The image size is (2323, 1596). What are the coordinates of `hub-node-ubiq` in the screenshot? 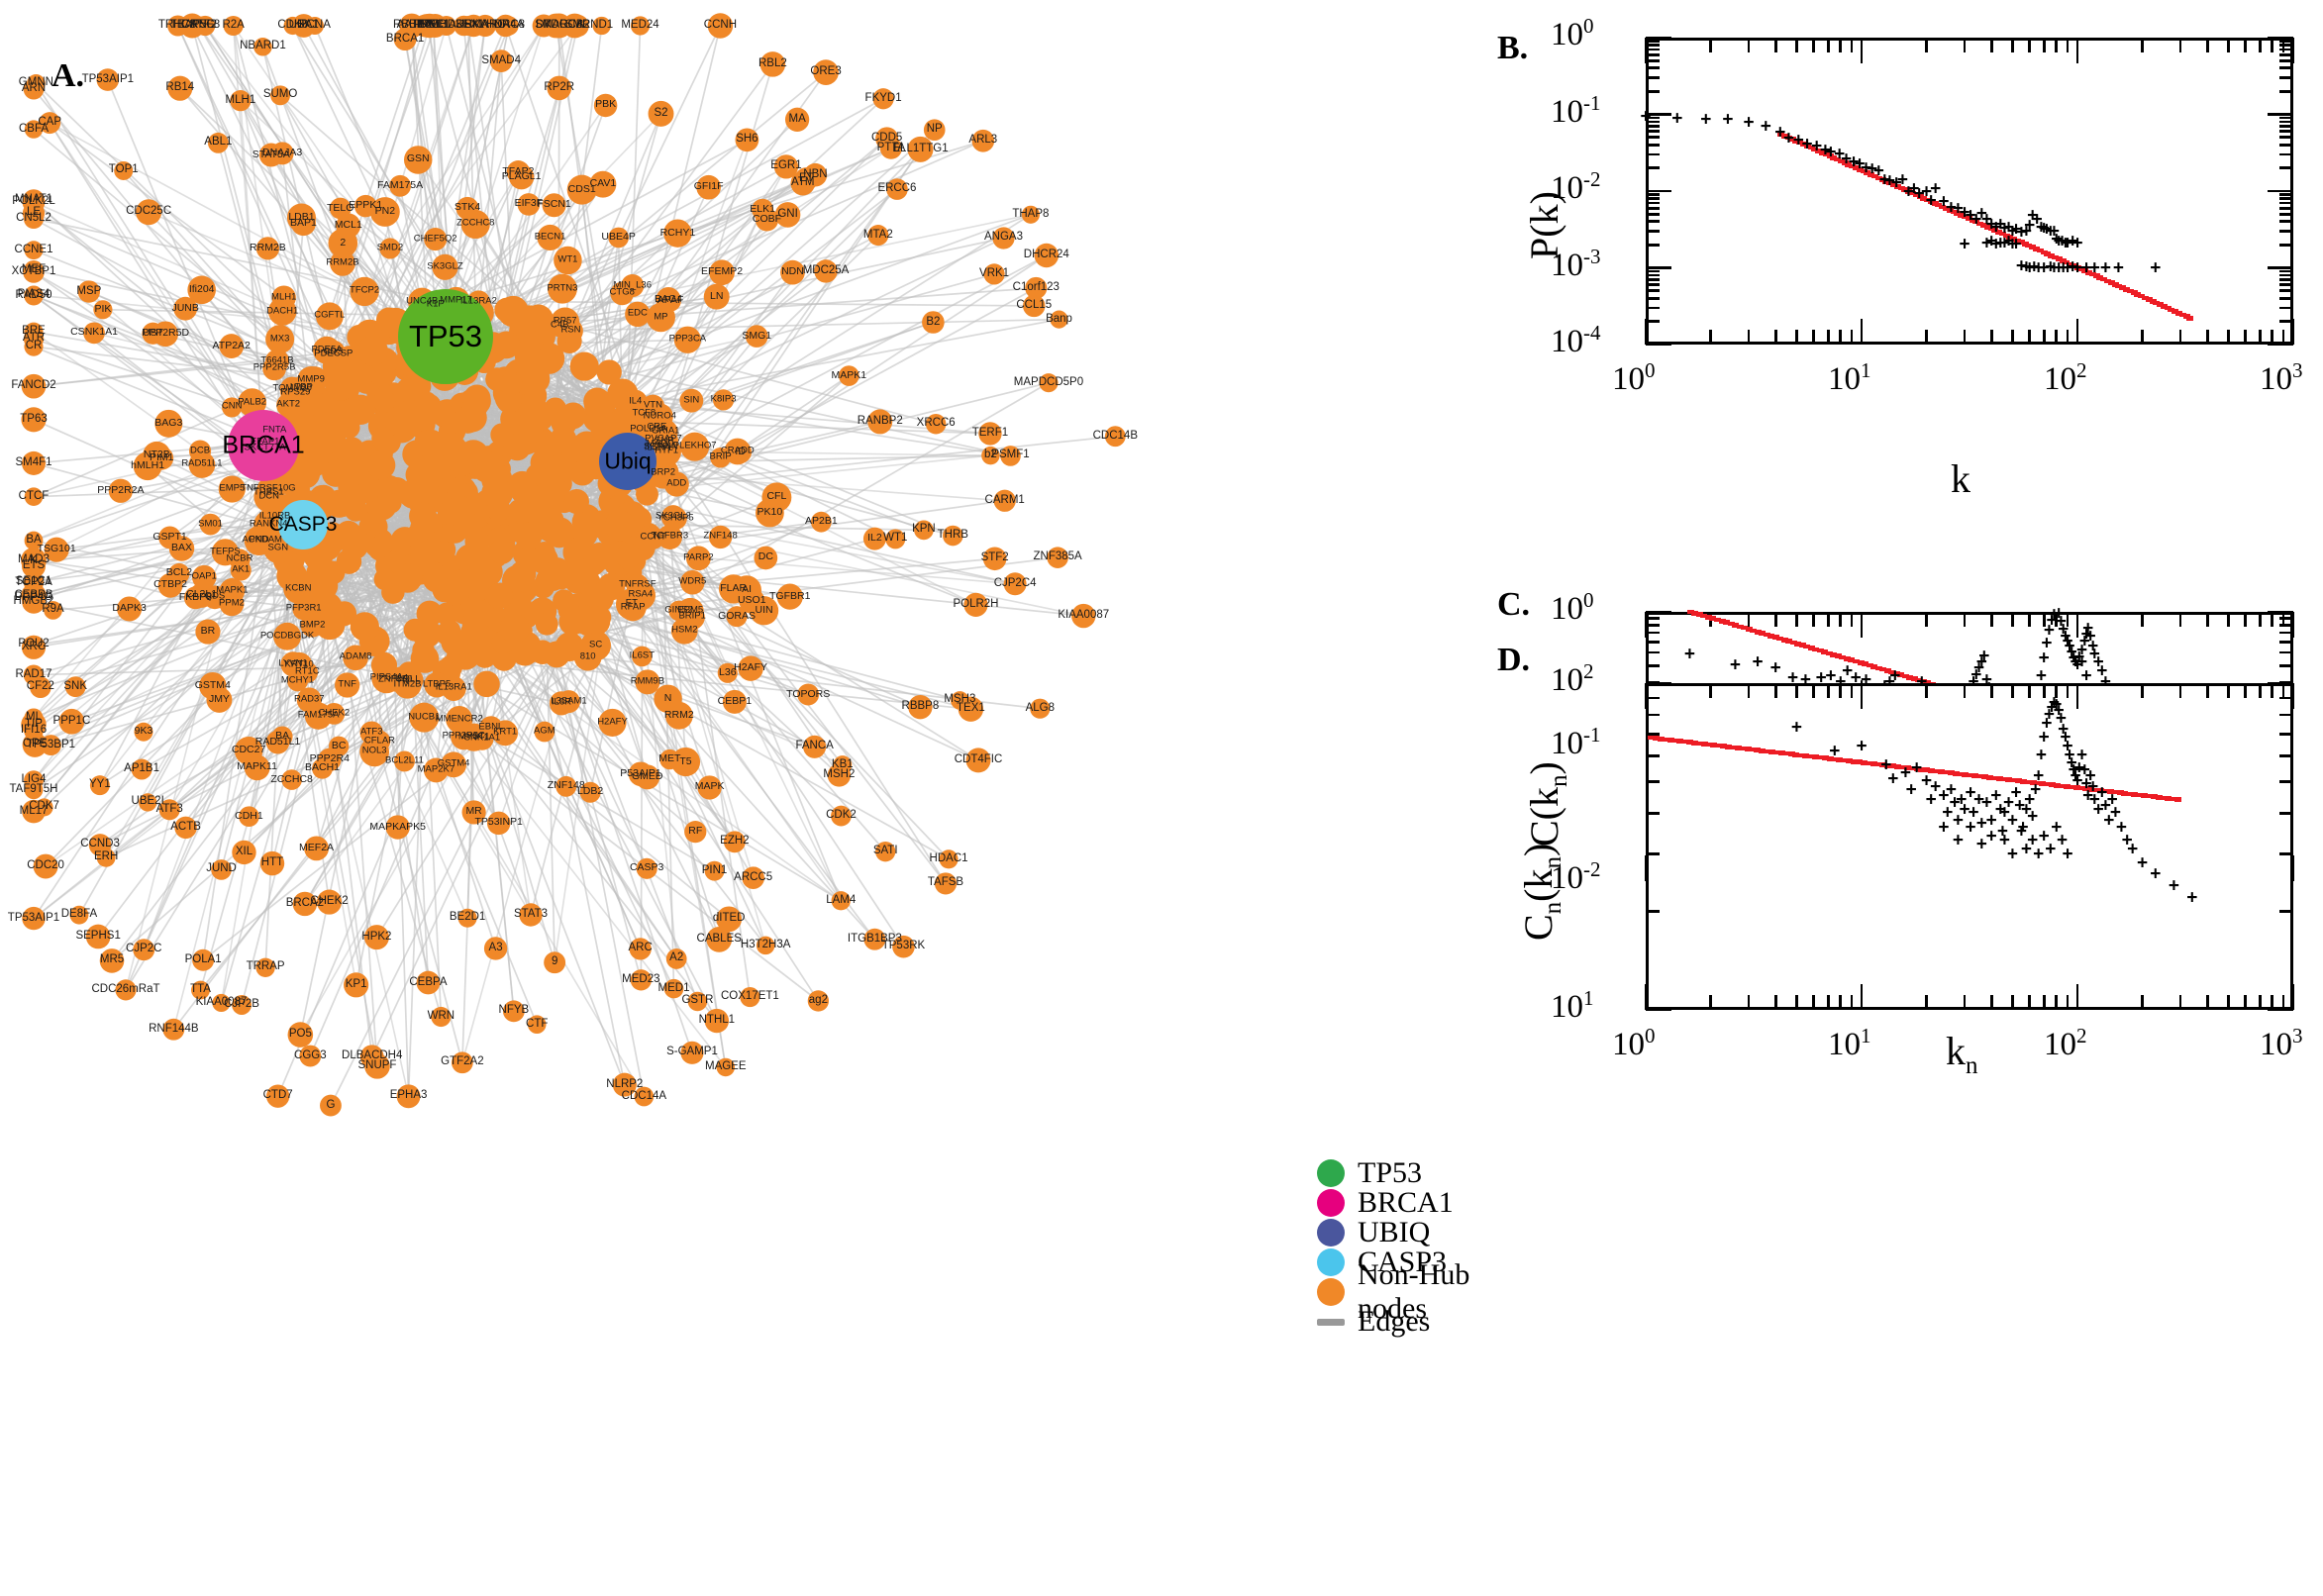 It's located at (627, 461).